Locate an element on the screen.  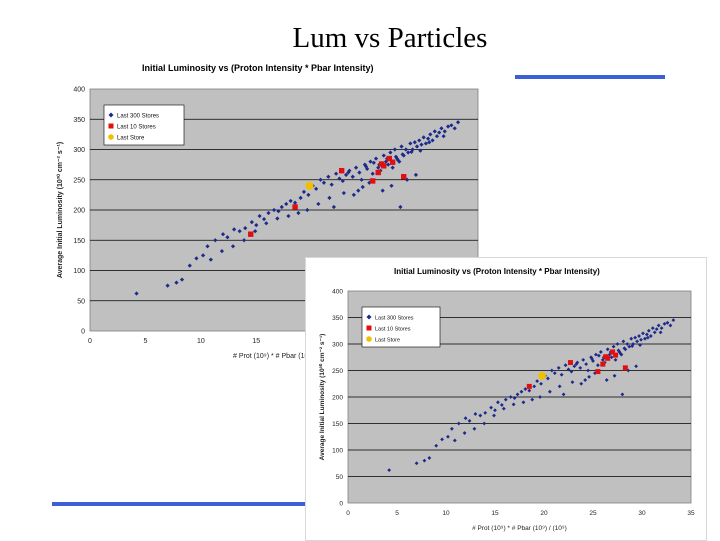
x-tick-label: 5 is located at coordinates (397, 513).